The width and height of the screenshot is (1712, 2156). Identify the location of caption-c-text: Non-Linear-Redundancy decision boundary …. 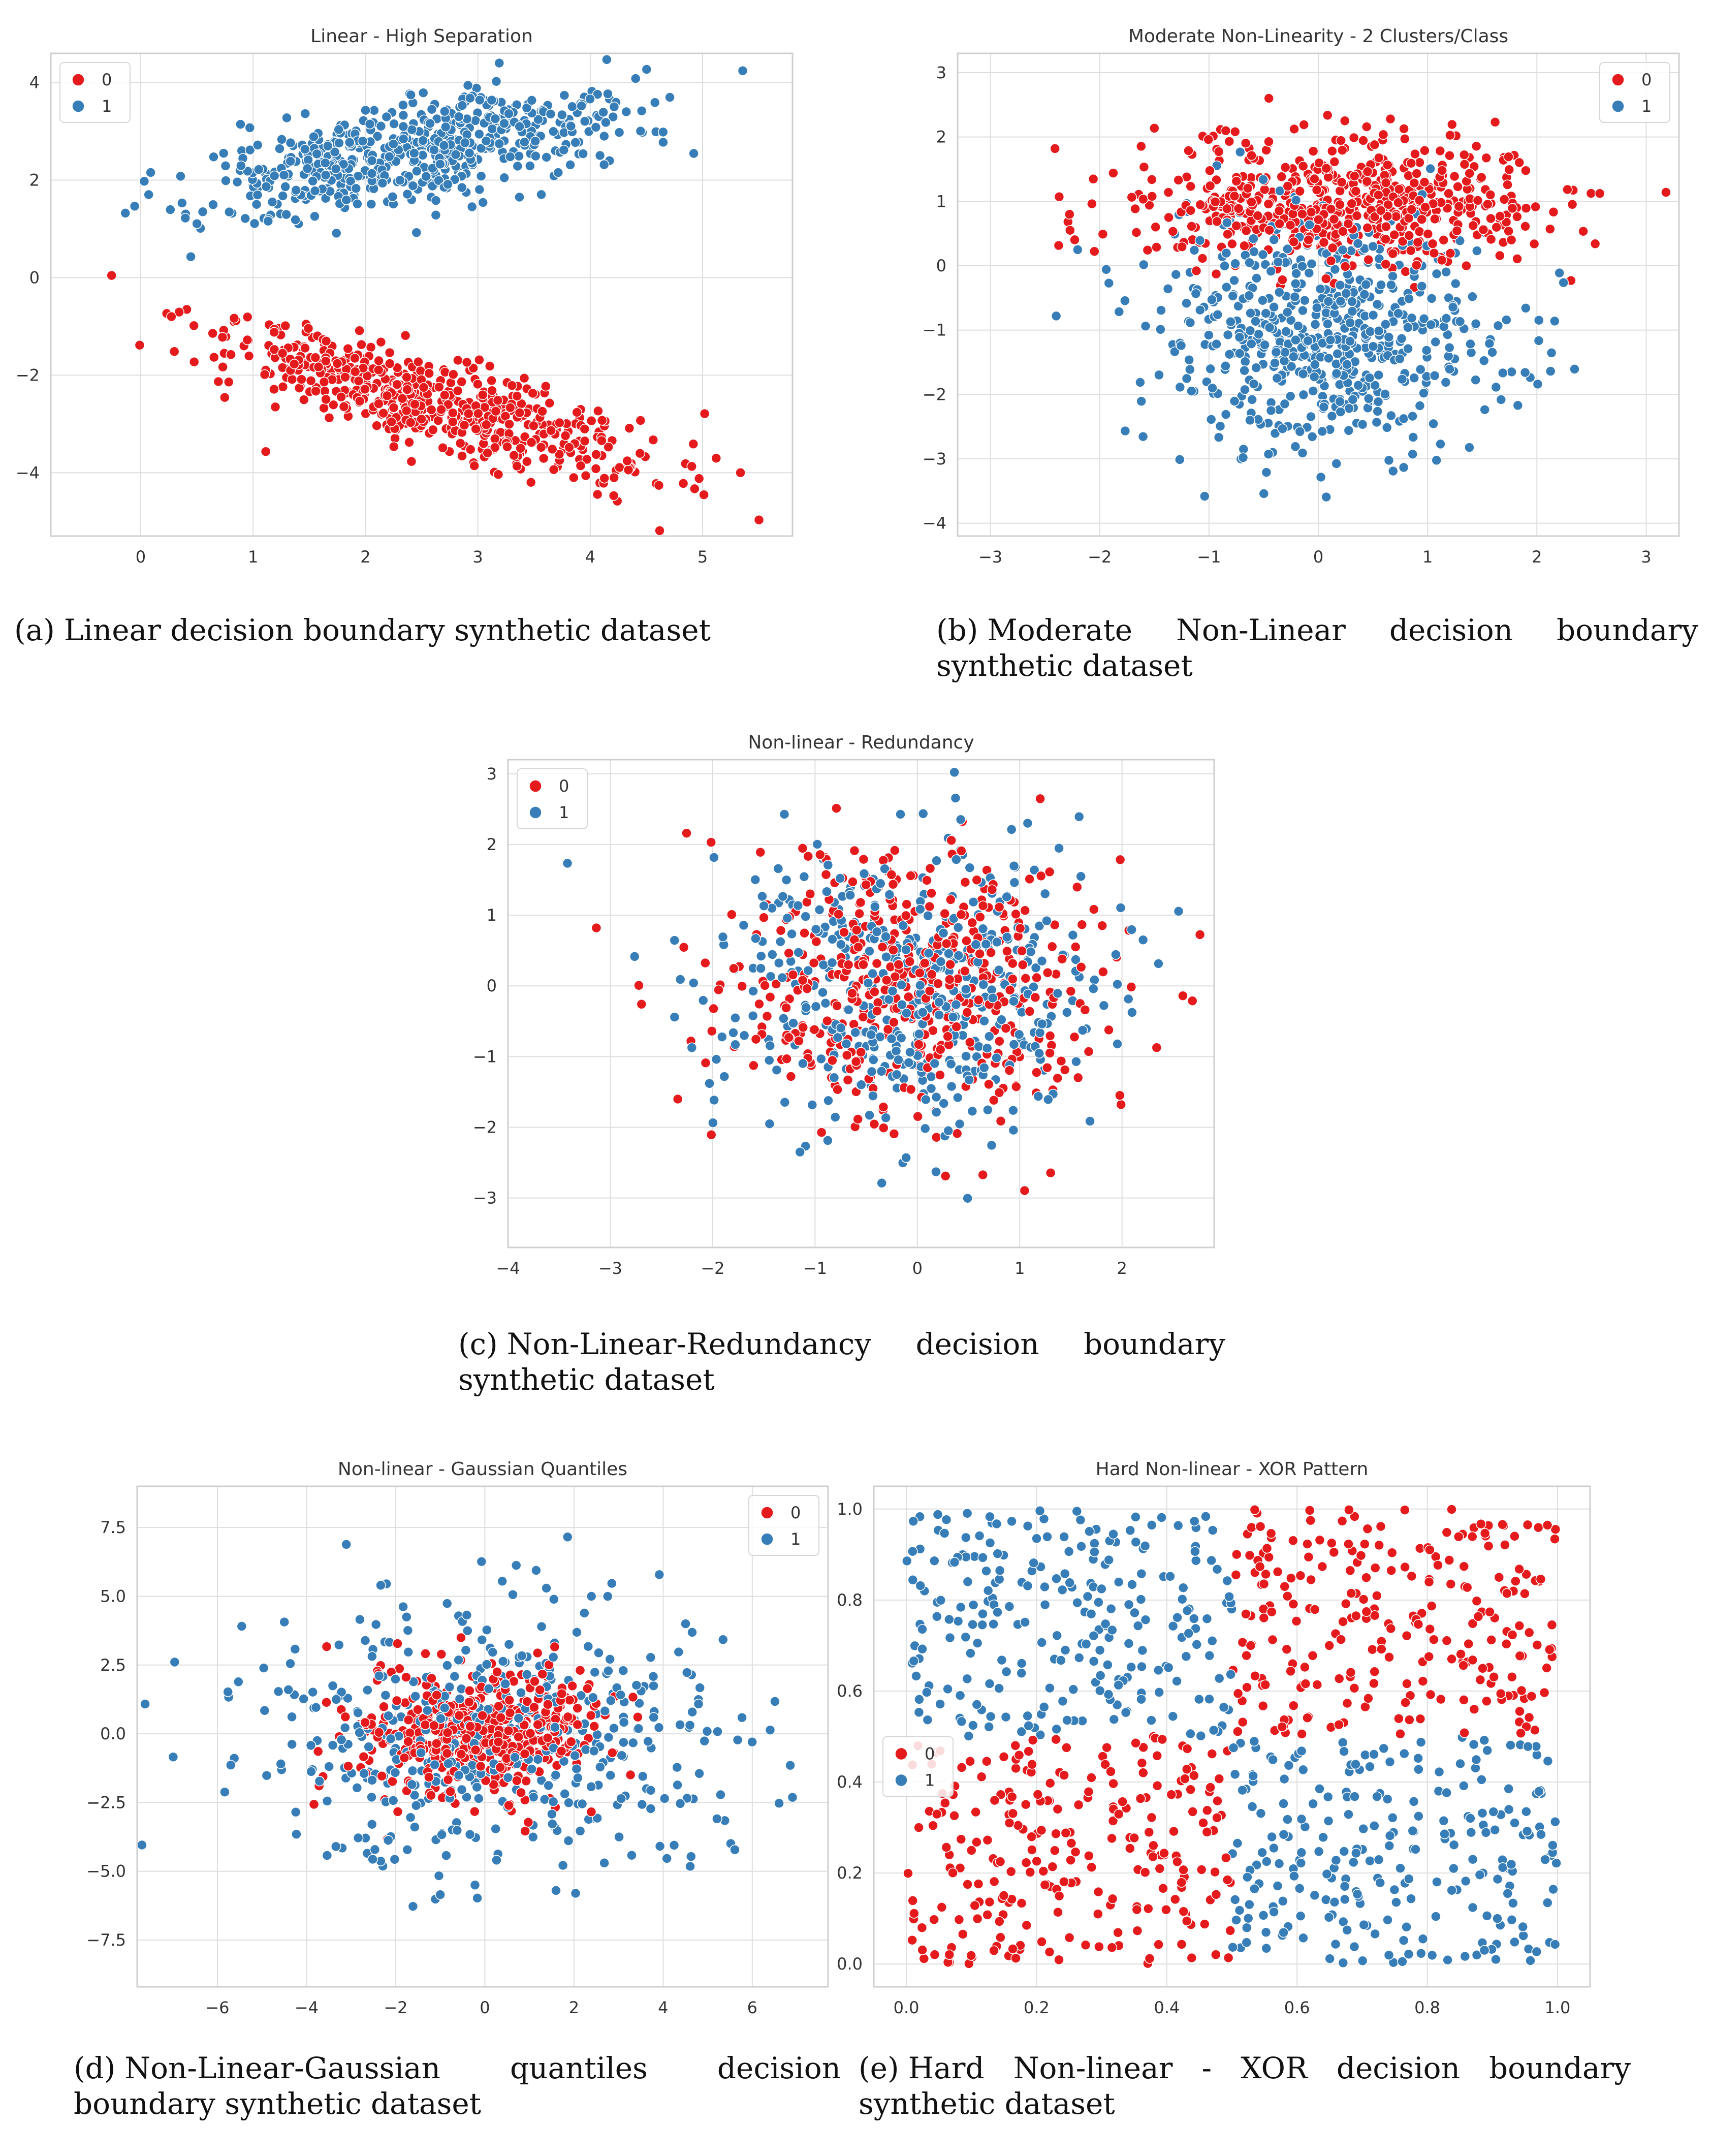
(842, 1362).